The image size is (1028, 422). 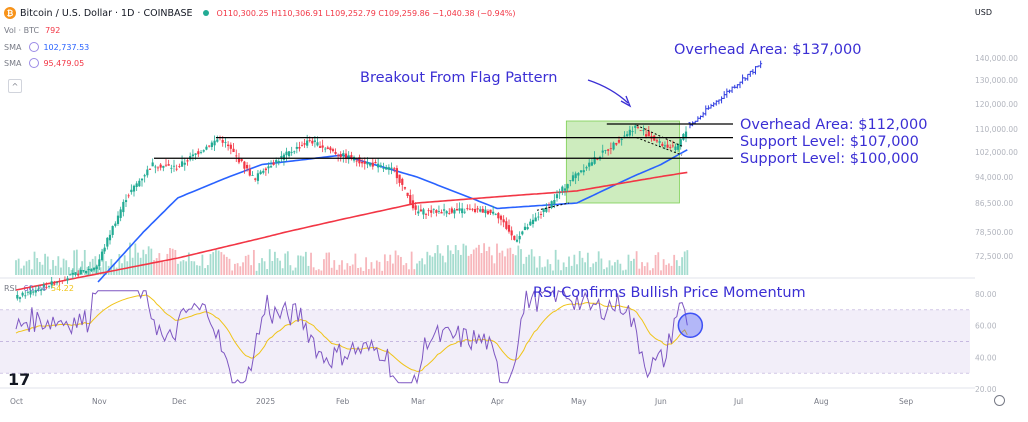 I want to click on collapse-legend-icon: ^, so click(x=15, y=86).